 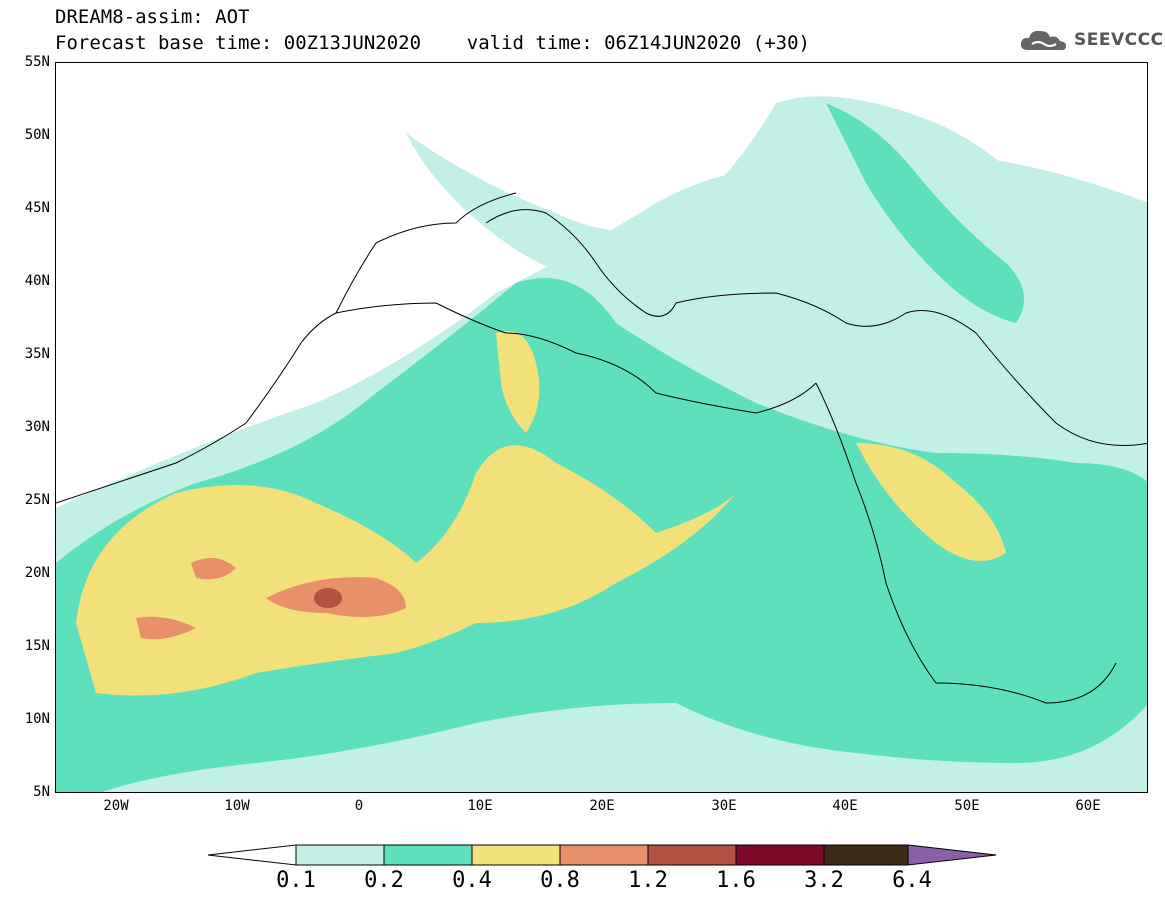 What do you see at coordinates (967, 806) in the screenshot?
I see `lon-label-50e: 50E` at bounding box center [967, 806].